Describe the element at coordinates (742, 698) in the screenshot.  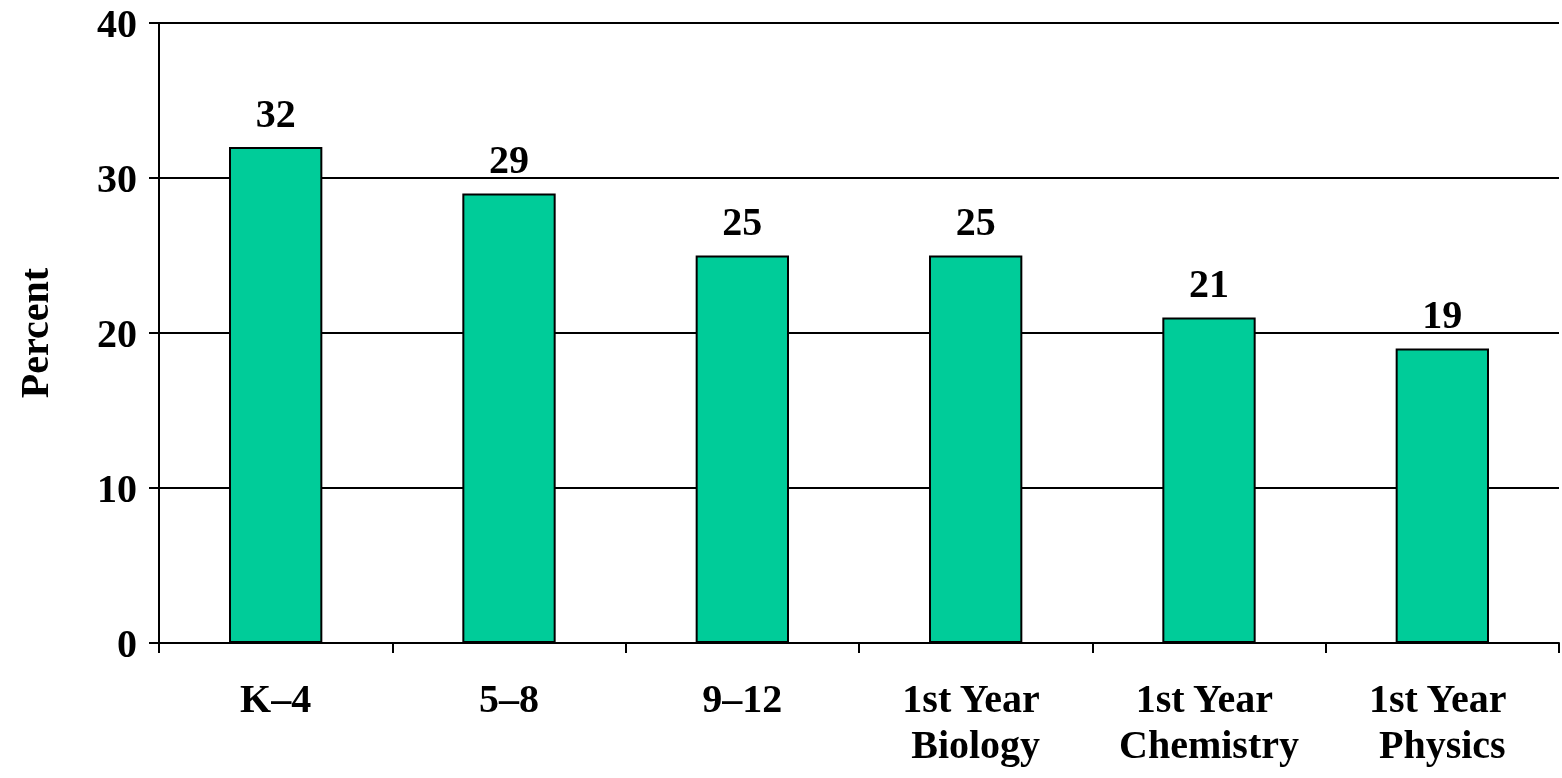
I see `x-tick-label: 9–12` at that location.